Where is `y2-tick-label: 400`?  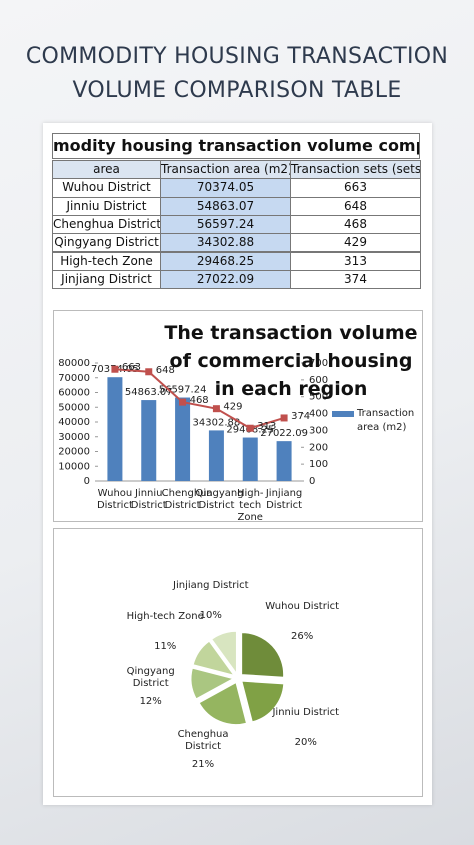 y2-tick-label: 400 is located at coordinates (318, 414).